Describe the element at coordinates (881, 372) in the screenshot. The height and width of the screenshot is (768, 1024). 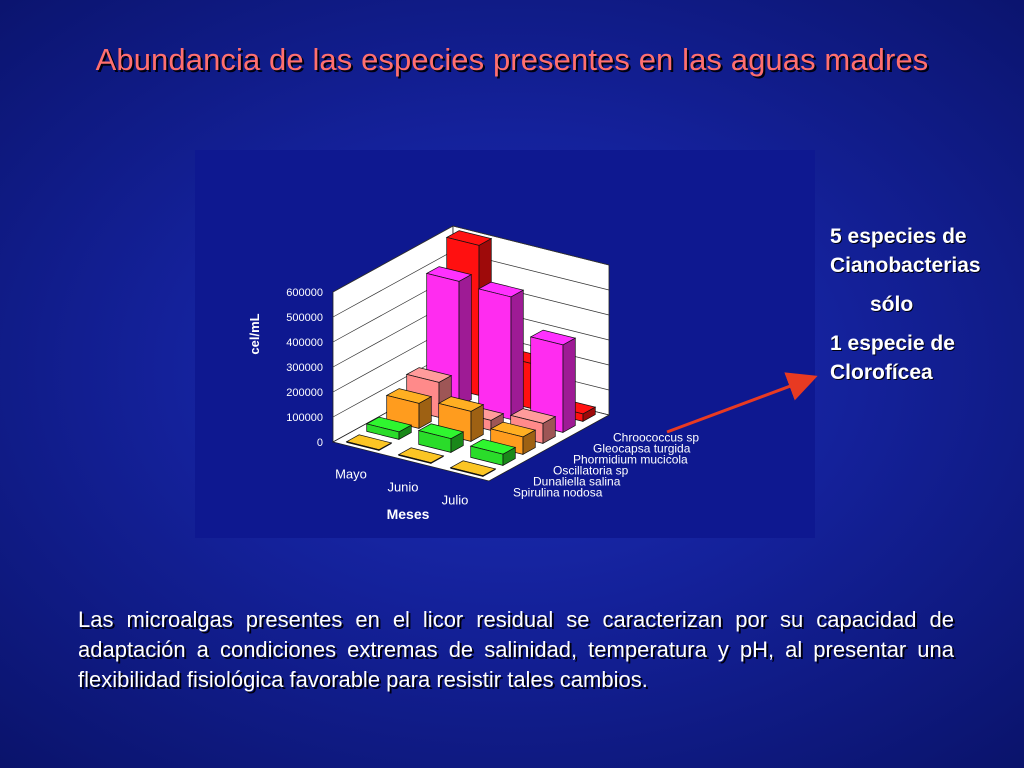
I see `summary-line-5: Clorofícea` at that location.